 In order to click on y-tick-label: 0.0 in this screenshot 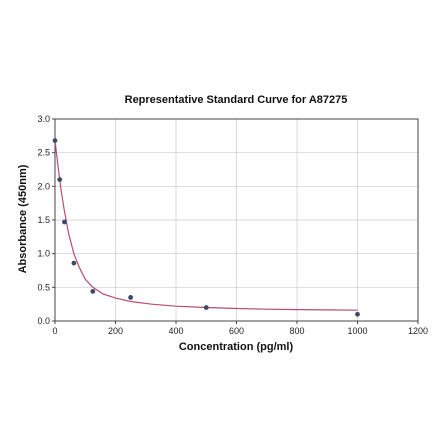, I will do `click(43, 321)`.